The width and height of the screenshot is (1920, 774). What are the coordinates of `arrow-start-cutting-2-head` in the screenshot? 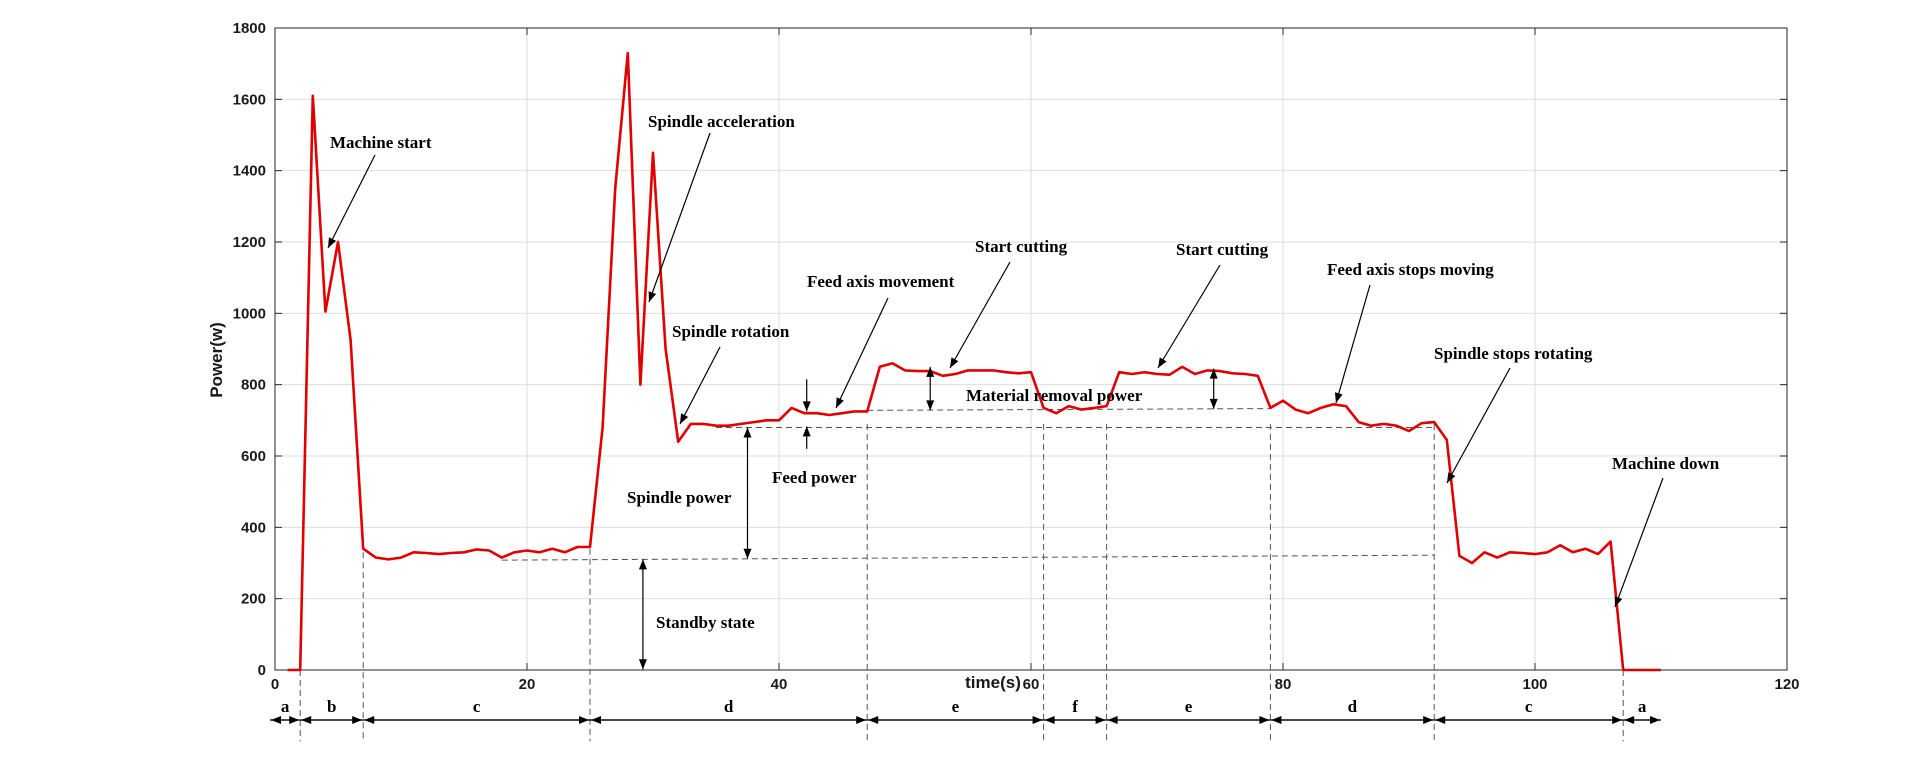 It's located at (1162, 362).